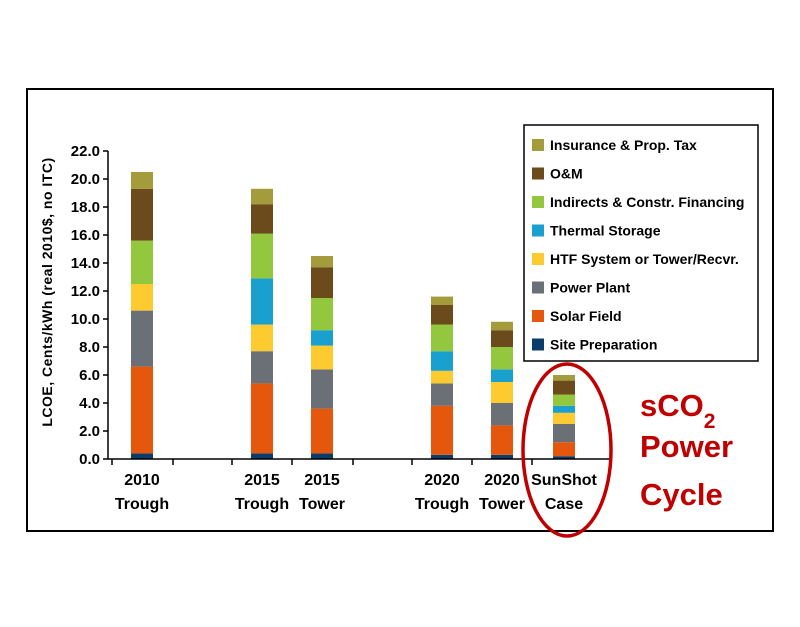  Describe the element at coordinates (710, 421) in the screenshot. I see `annotation-subscript: 2` at that location.